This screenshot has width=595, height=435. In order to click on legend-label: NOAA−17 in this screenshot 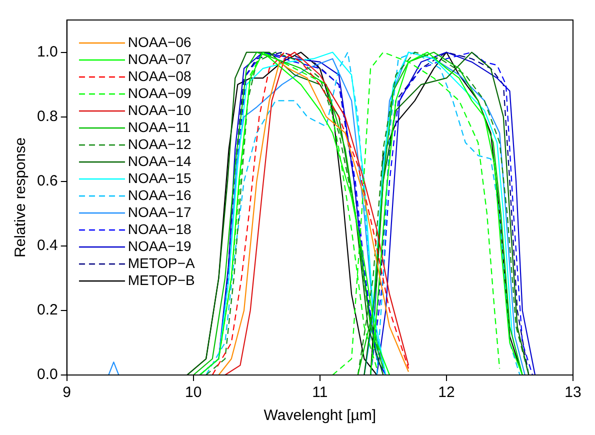, I will do `click(160, 212)`.